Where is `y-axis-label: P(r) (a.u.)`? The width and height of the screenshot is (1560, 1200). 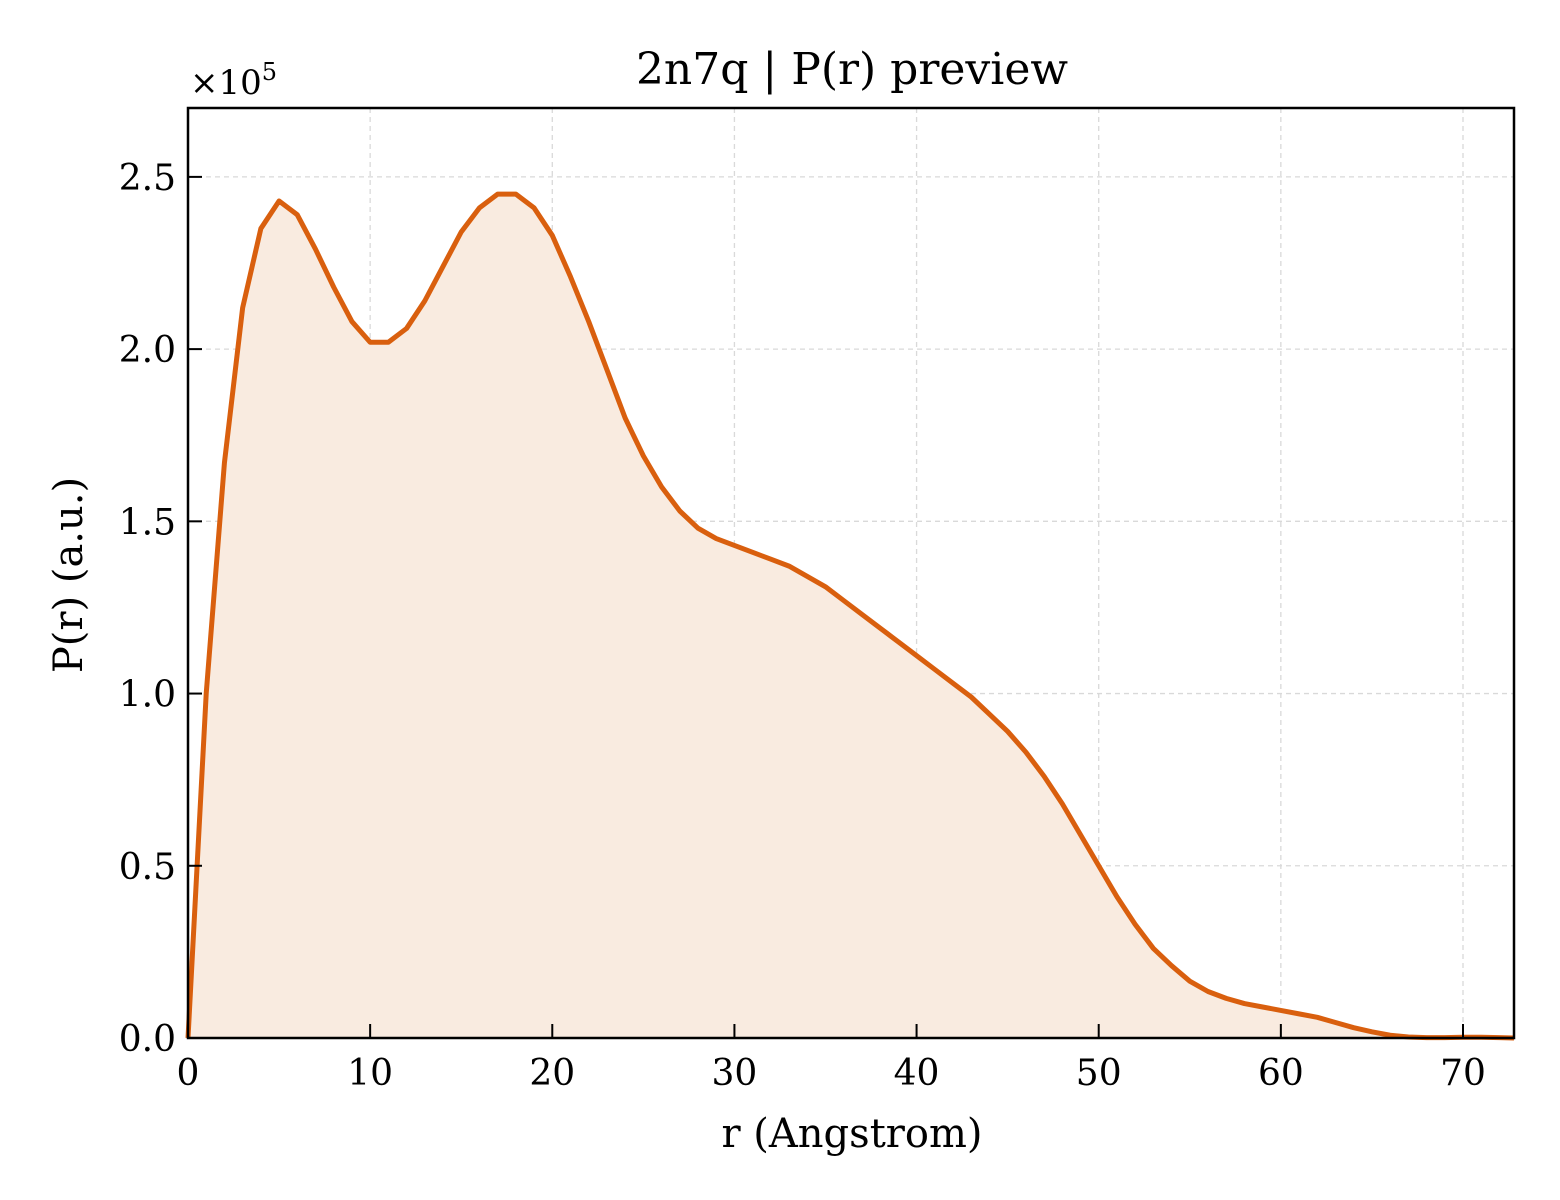
y-axis-label: P(r) (a.u.) is located at coordinates (69, 575).